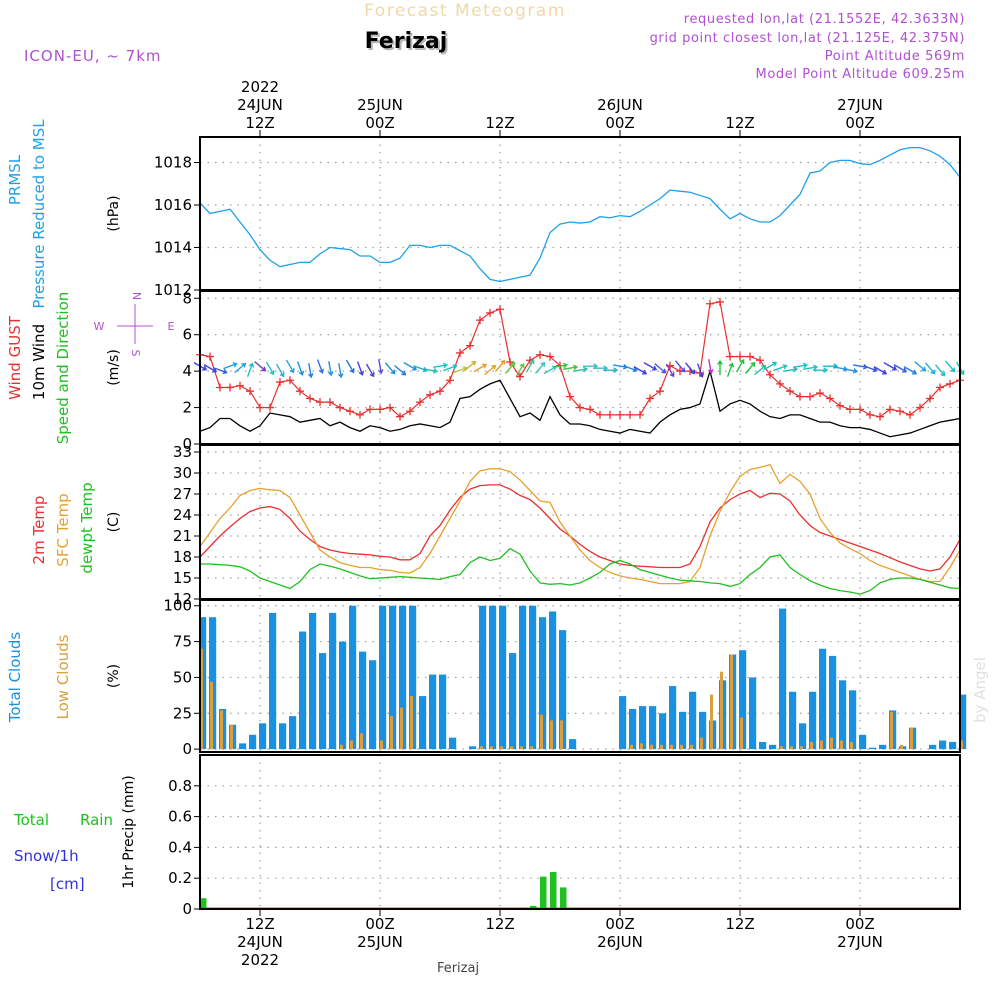 The image size is (1000, 1000). I want to click on y-tick-label-clouds: 0, so click(187, 749).